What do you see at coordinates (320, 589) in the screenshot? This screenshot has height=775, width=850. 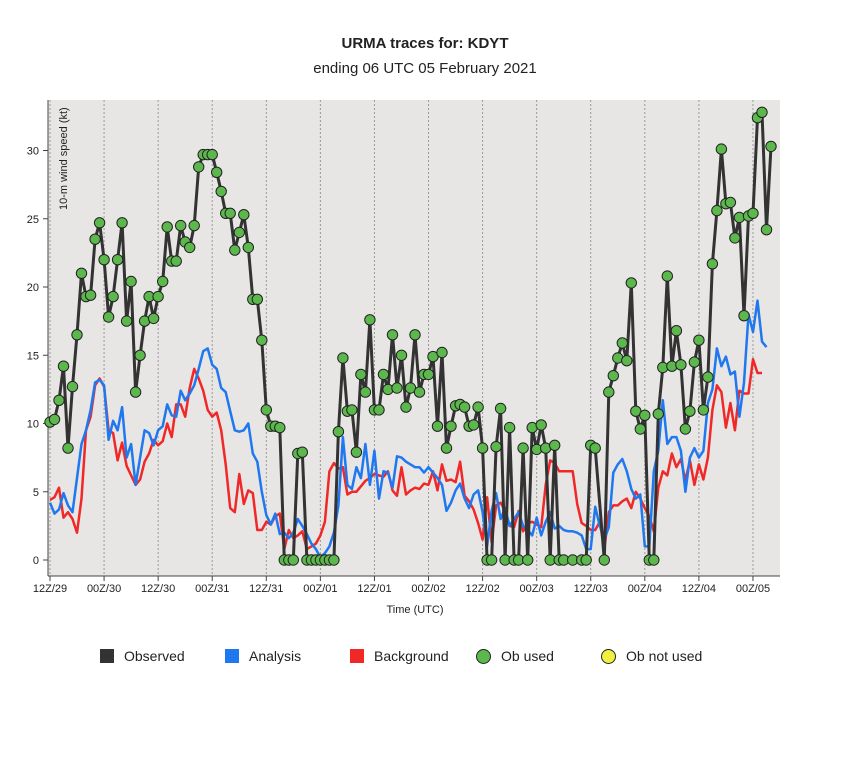 I see `x-tick-label: 00Z/01` at bounding box center [320, 589].